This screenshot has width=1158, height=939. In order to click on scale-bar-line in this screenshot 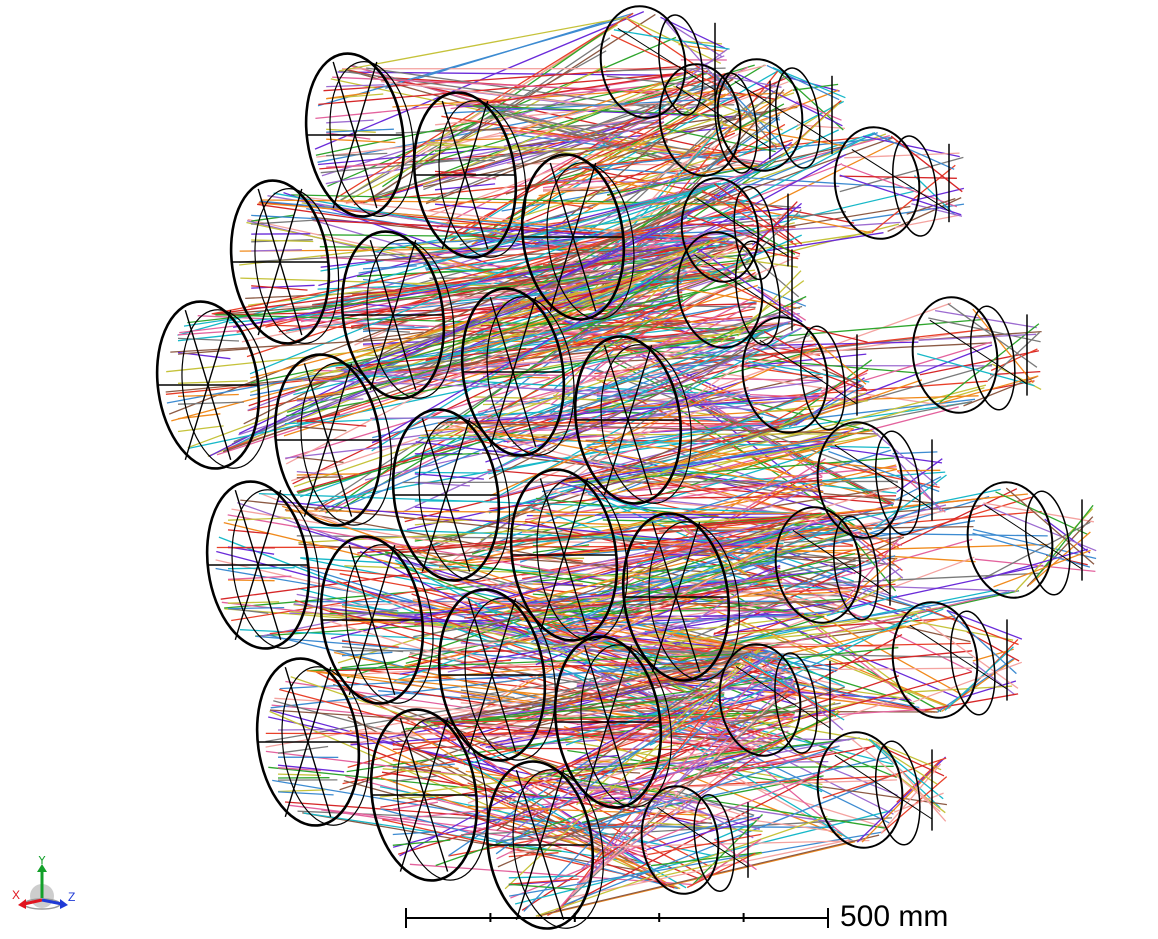, I will do `click(617, 918)`.